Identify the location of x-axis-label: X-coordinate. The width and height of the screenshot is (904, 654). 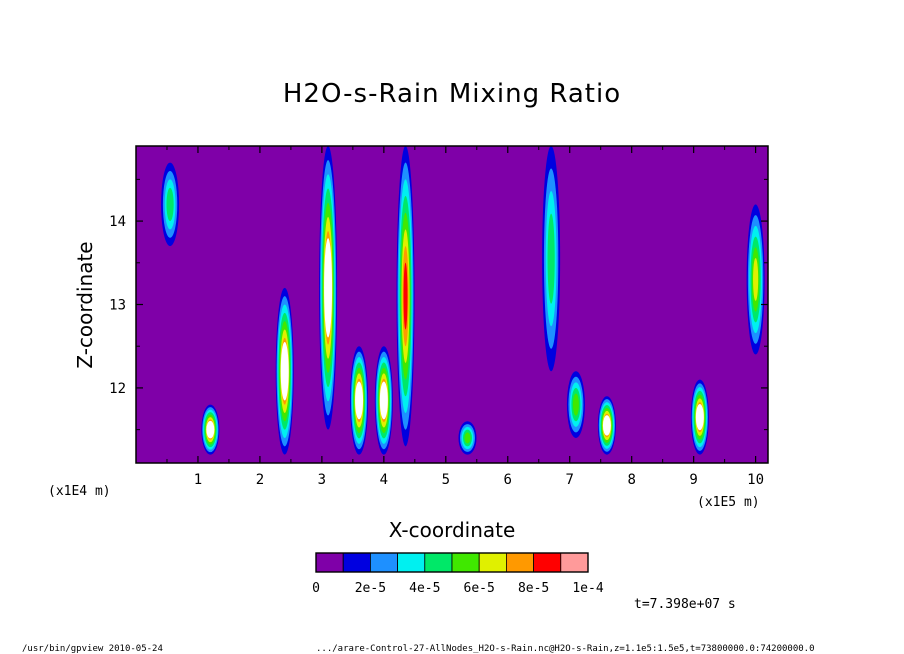
(452, 530).